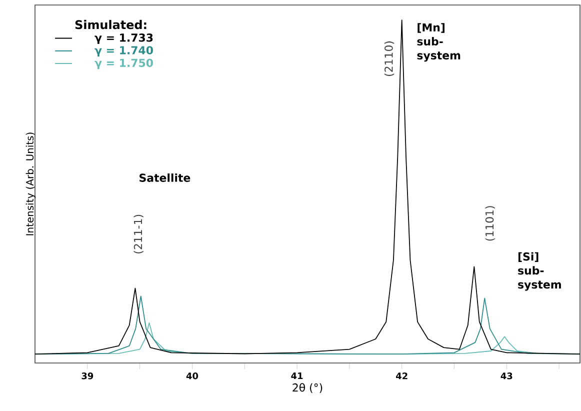  Describe the element at coordinates (539, 271) in the screenshot. I see `annotation: [Si] sub-system` at that location.